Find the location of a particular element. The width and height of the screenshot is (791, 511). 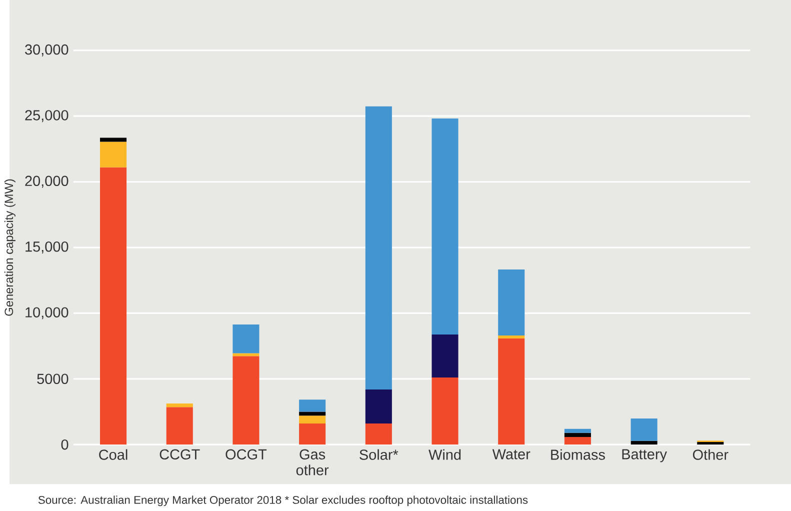

x-tick-label: Water is located at coordinates (511, 454).